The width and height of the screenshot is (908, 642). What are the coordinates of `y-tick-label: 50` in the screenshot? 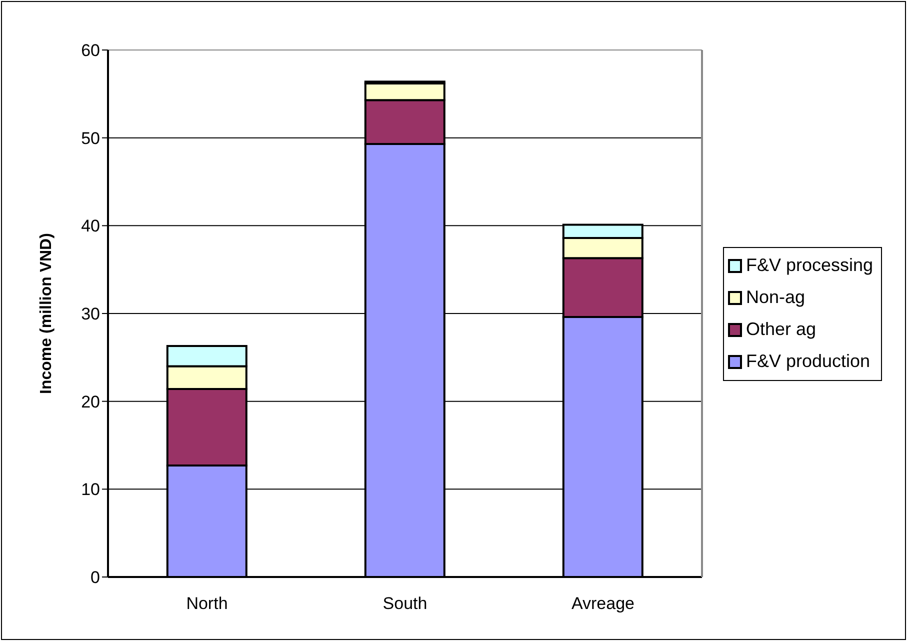 It's located at (90, 138).